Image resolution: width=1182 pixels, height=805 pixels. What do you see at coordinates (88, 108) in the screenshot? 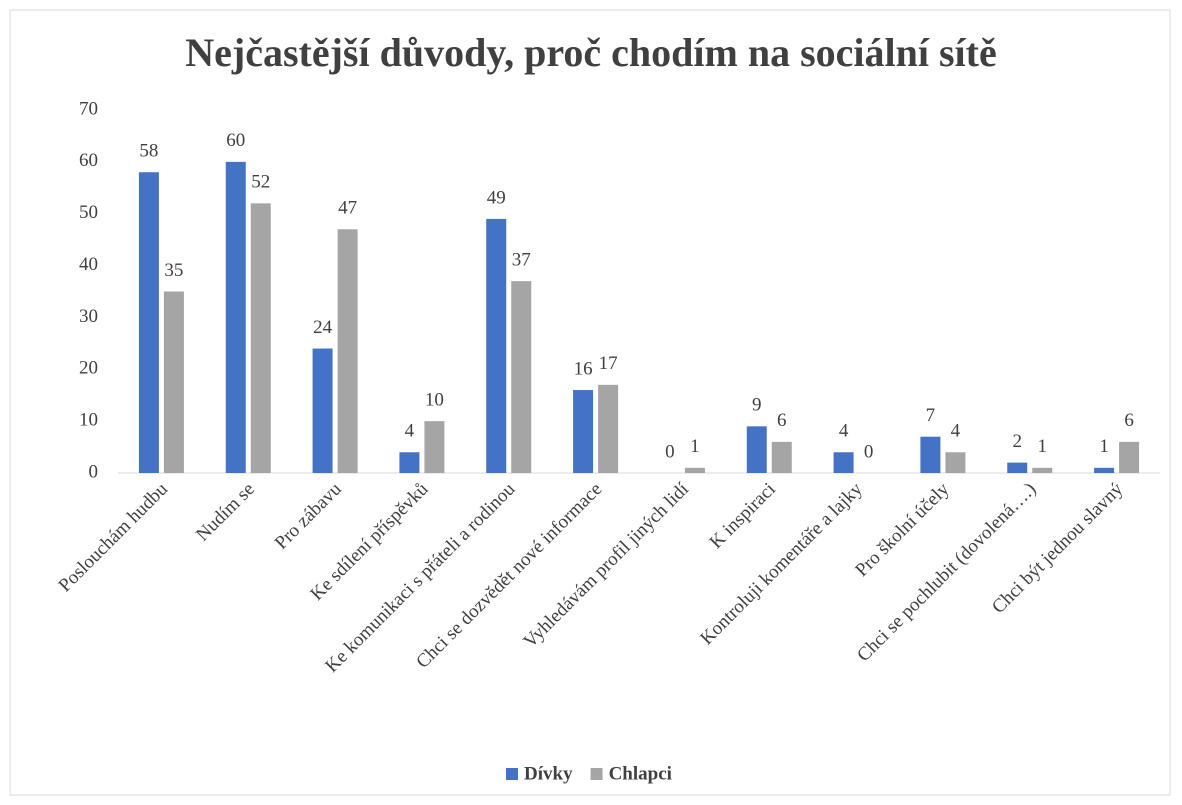
I see `y-tick-label: 70` at bounding box center [88, 108].